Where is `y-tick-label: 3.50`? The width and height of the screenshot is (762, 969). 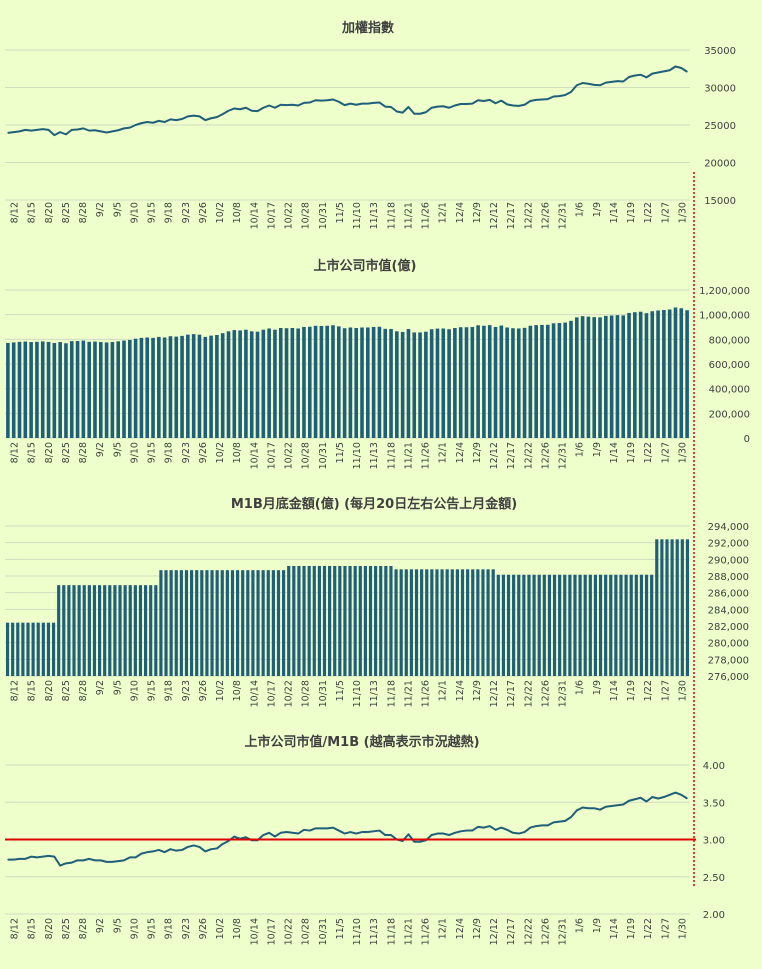
y-tick-label: 3.50 is located at coordinates (714, 803).